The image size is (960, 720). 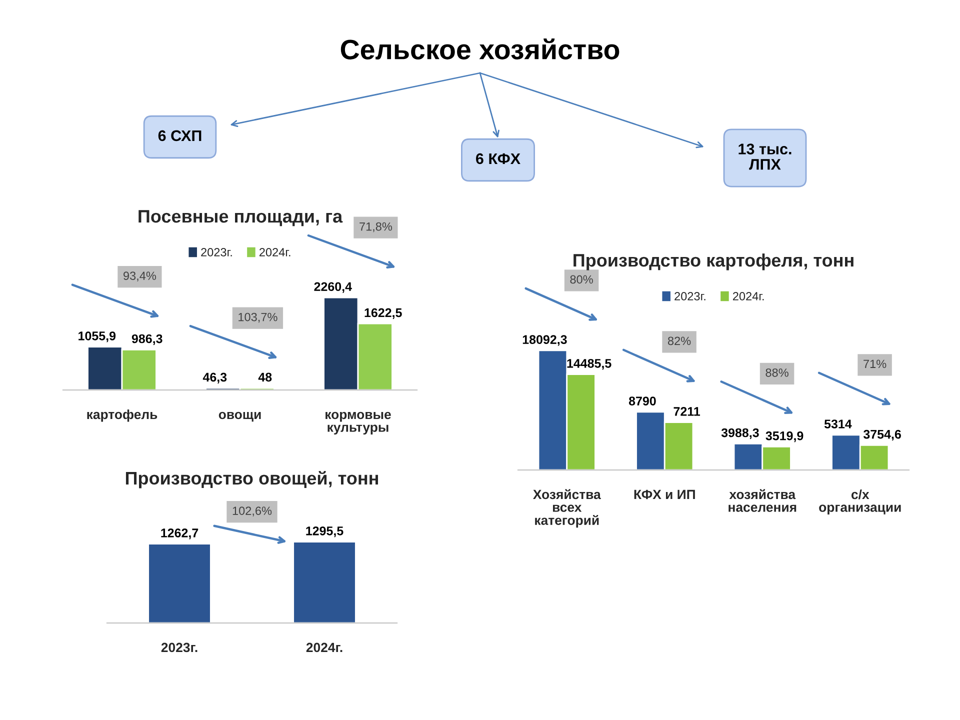 I want to click on text: 82%, so click(x=679, y=341).